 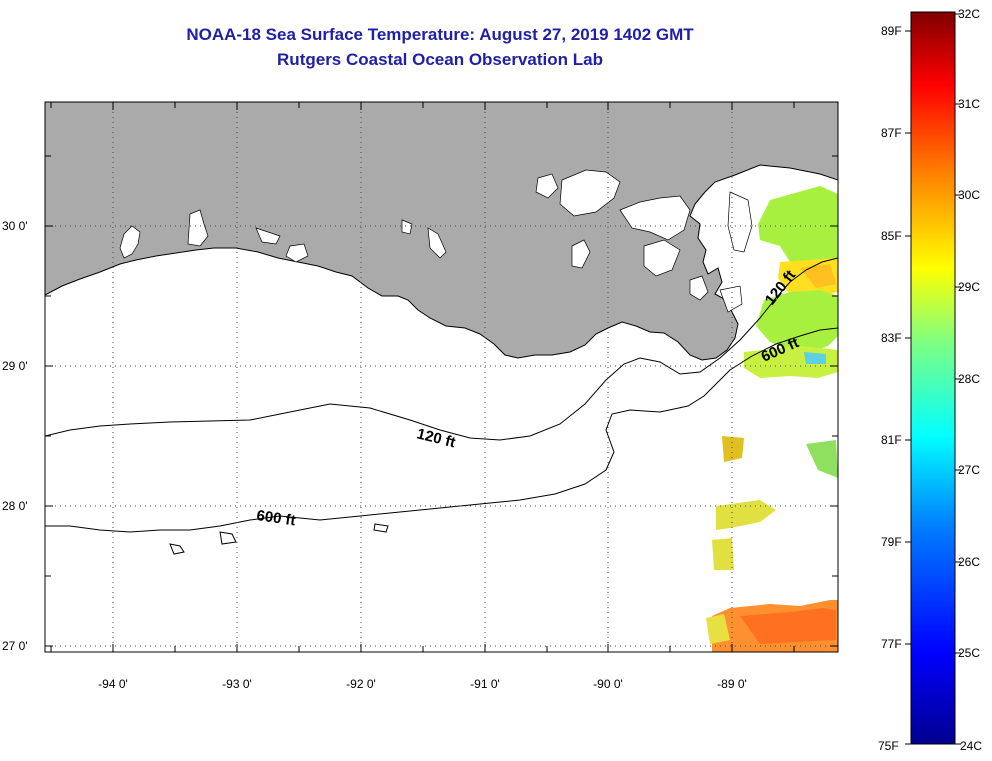 What do you see at coordinates (440, 59) in the screenshot?
I see `map-subtitle: Rutgers Coastal Ocean Observation Lab` at bounding box center [440, 59].